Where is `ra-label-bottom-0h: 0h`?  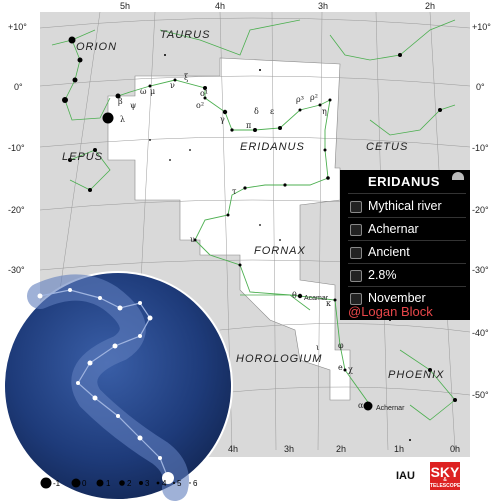
ra-label-bottom-0h: 0h is located at coordinates (455, 449).